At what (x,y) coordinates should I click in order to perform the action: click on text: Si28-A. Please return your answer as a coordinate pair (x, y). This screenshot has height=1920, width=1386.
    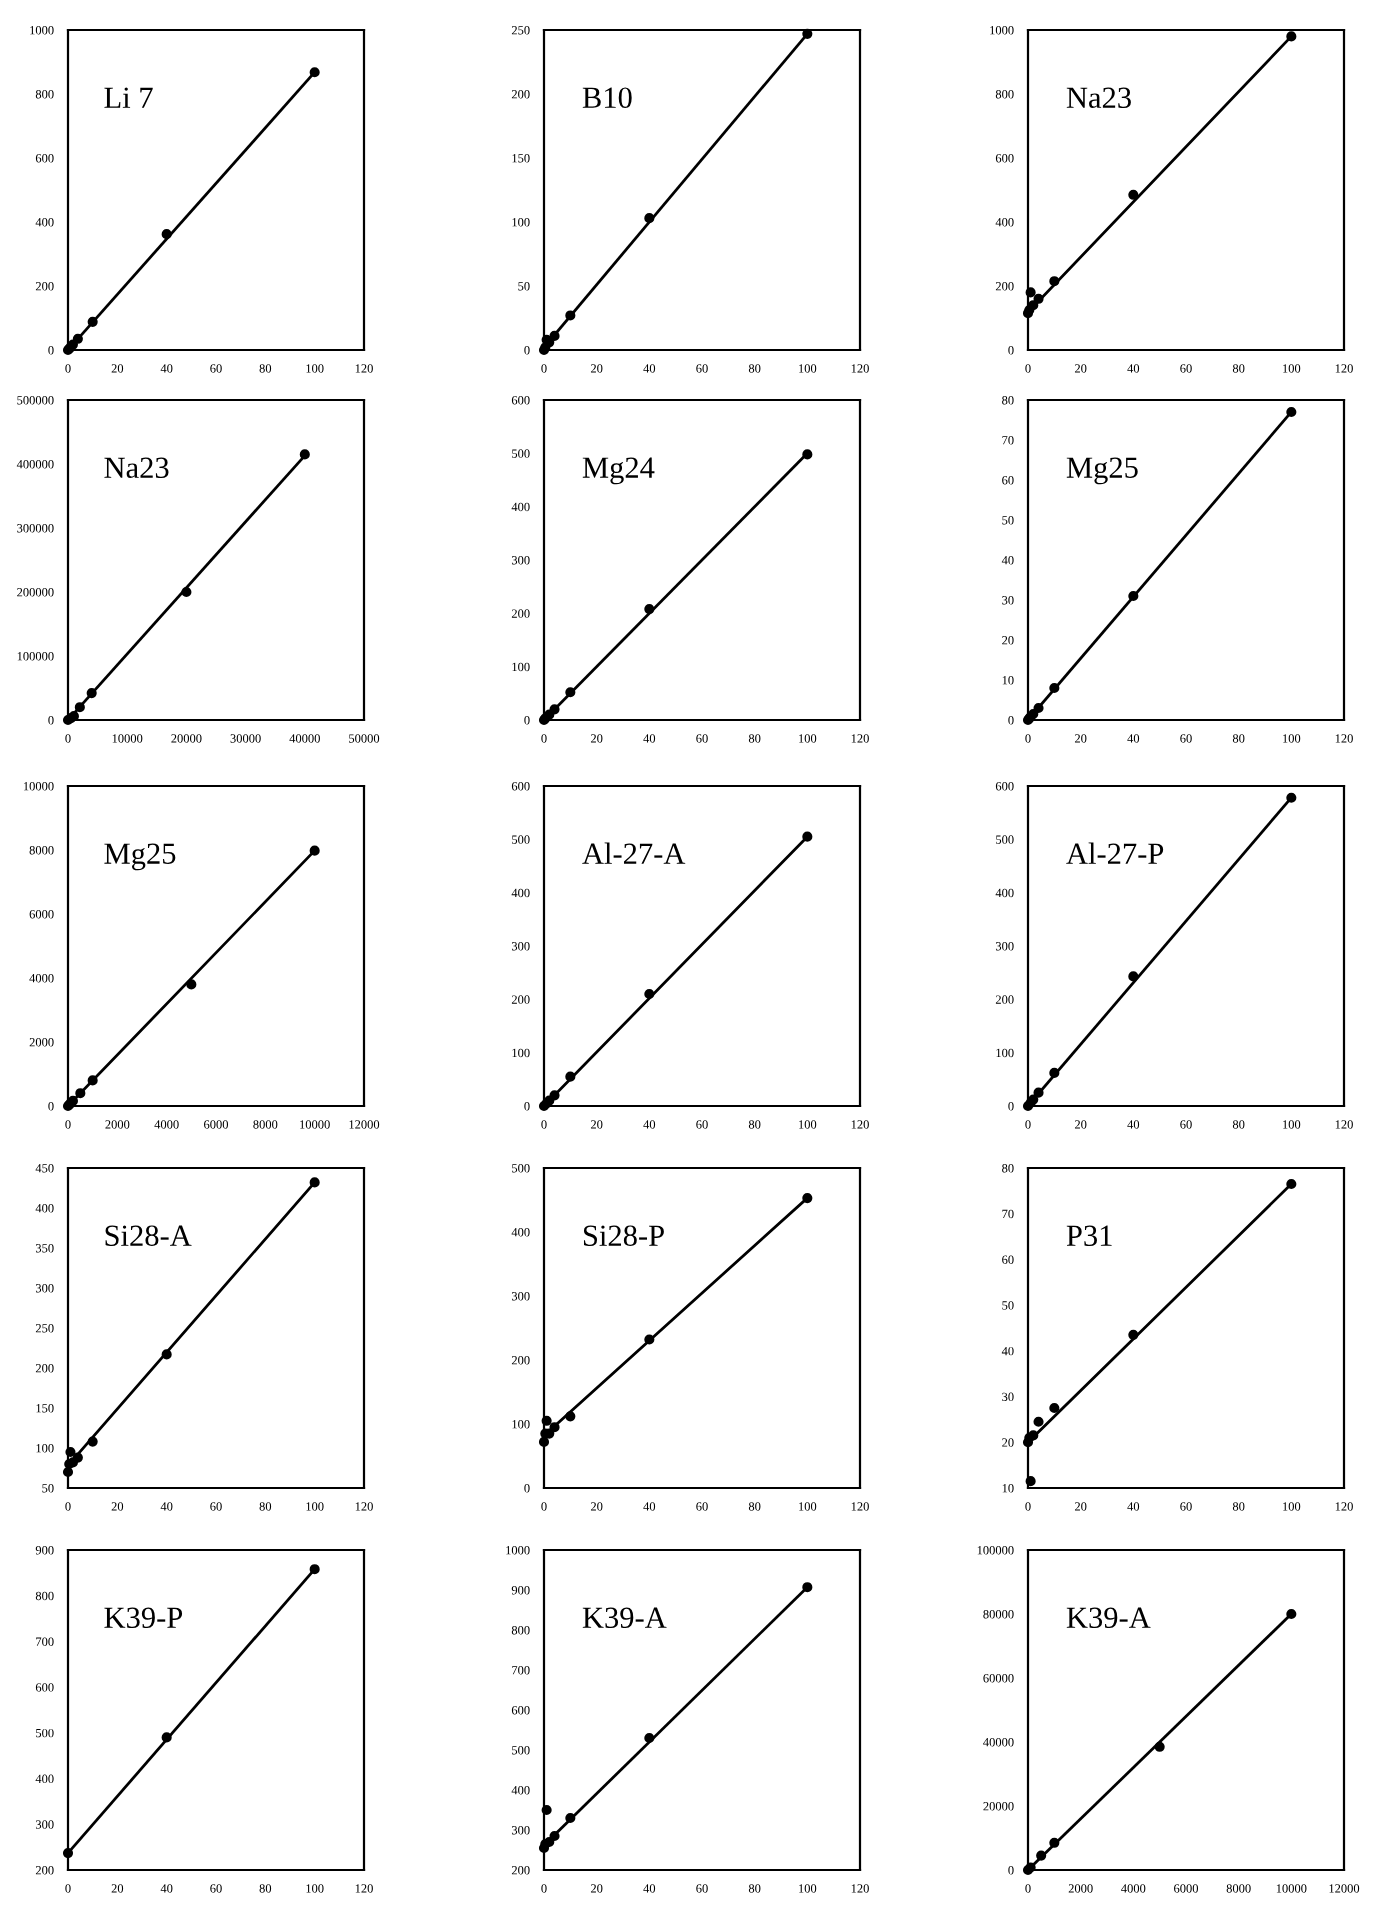
    Looking at the image, I should click on (148, 1236).